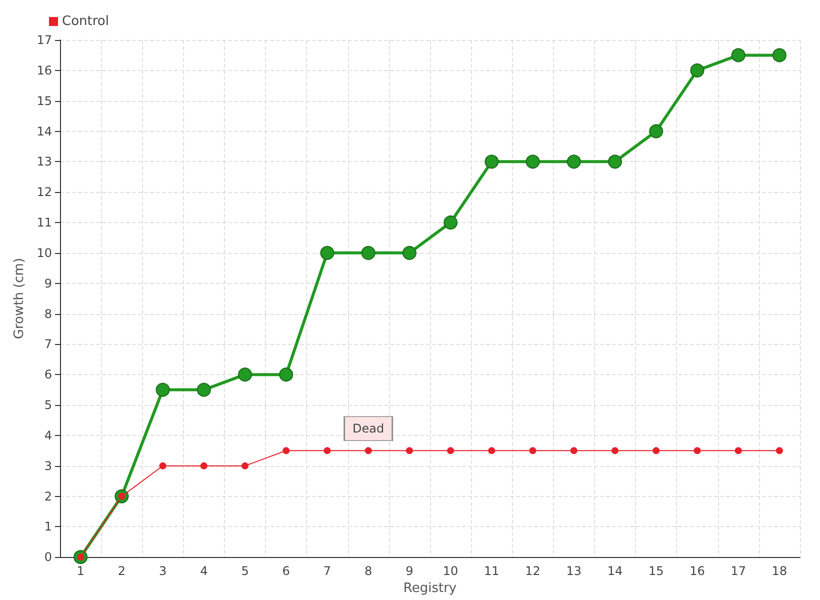  I want to click on x-tick-label: 1, so click(80, 571).